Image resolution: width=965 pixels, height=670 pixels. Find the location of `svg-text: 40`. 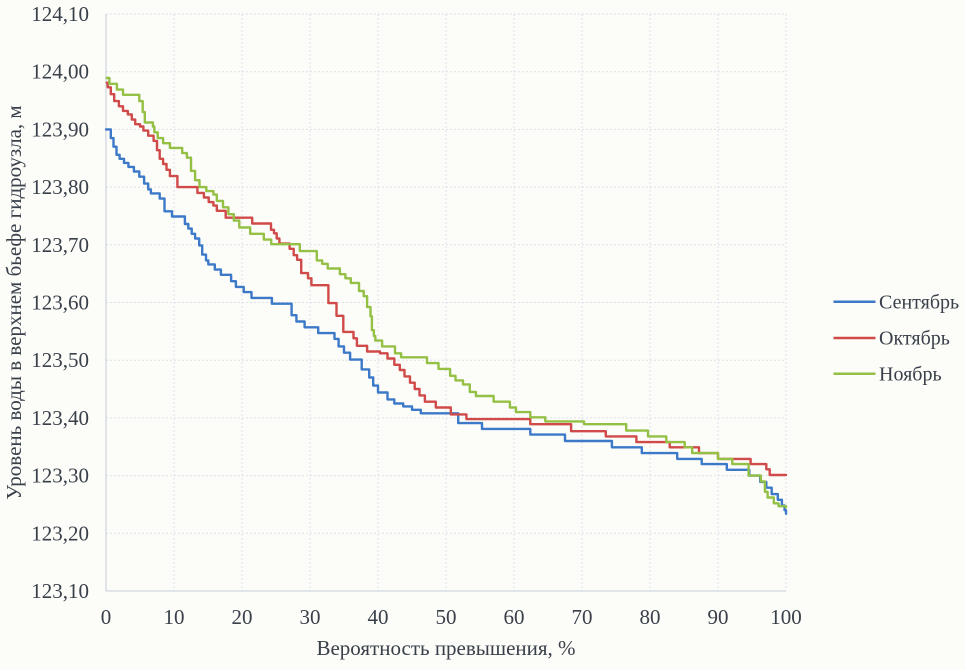

svg-text: 40 is located at coordinates (378, 617).